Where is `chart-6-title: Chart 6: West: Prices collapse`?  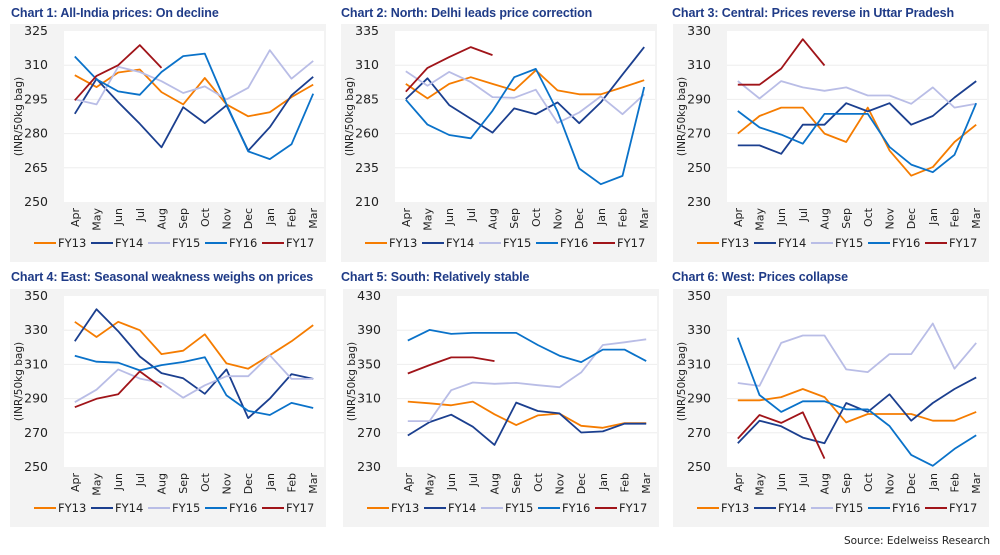
chart-6-title: Chart 6: West: Prices collapse is located at coordinates (760, 277).